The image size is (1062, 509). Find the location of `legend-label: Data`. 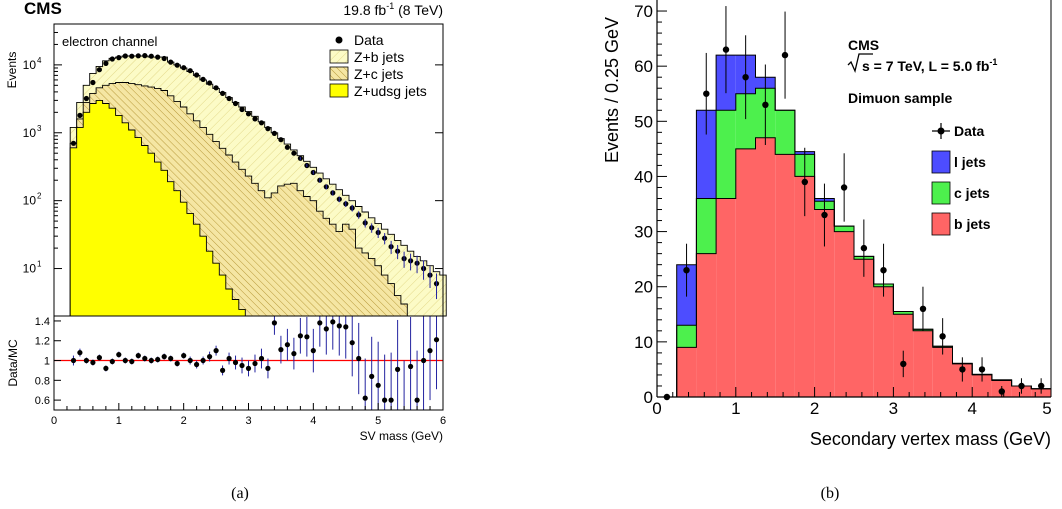

legend-label: Data is located at coordinates (969, 131).